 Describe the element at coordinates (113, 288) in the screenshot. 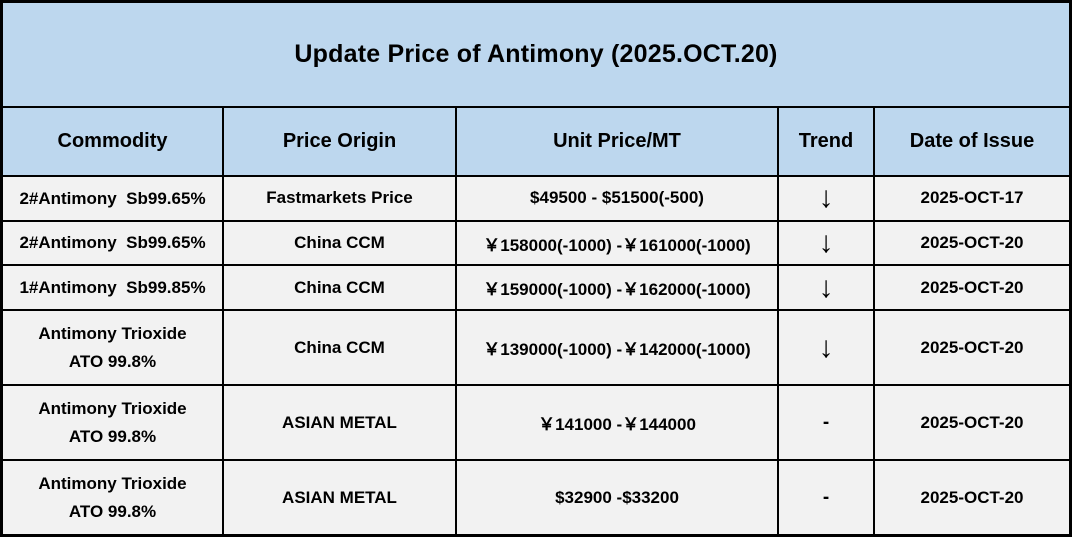

I see `commodity-cell: 1#Antimony Sb99.85%` at that location.